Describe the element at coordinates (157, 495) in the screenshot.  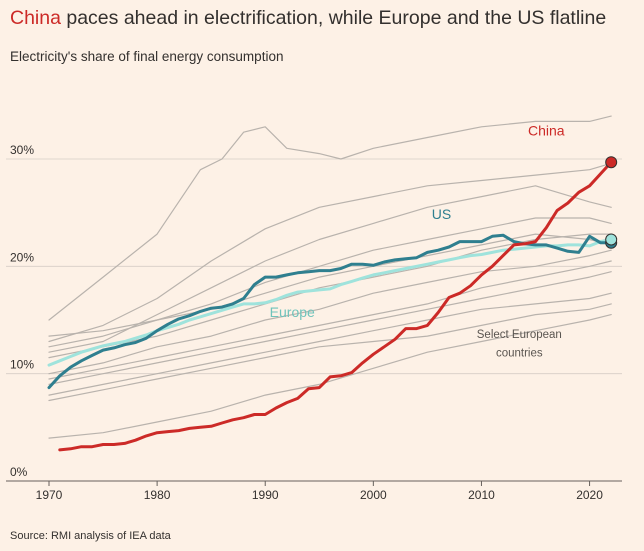
I see `x-tick-label: 1980` at that location.